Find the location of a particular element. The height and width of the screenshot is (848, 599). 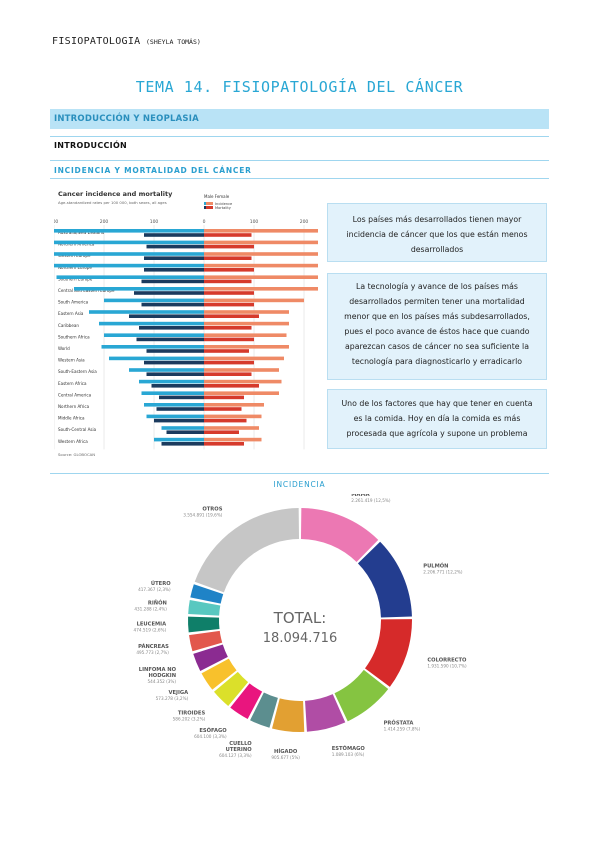

donut-slice-label: OTROS is located at coordinates (212, 510).